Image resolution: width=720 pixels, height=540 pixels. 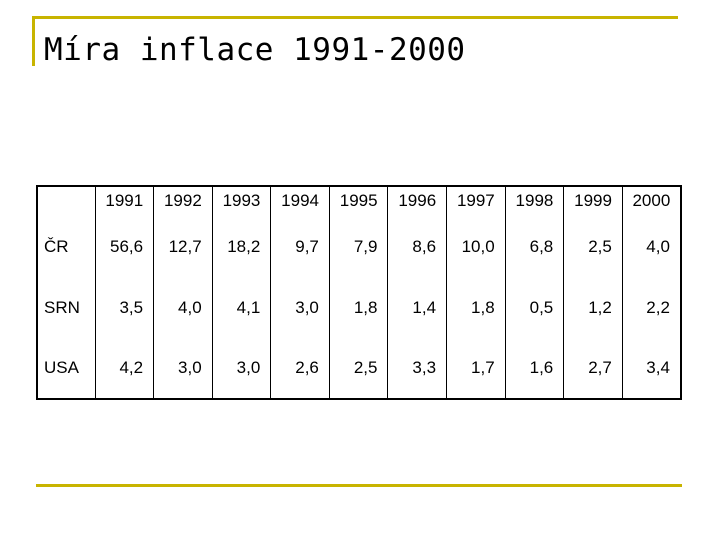 What do you see at coordinates (476, 246) in the screenshot?
I see `table-cell: 10,0` at bounding box center [476, 246].